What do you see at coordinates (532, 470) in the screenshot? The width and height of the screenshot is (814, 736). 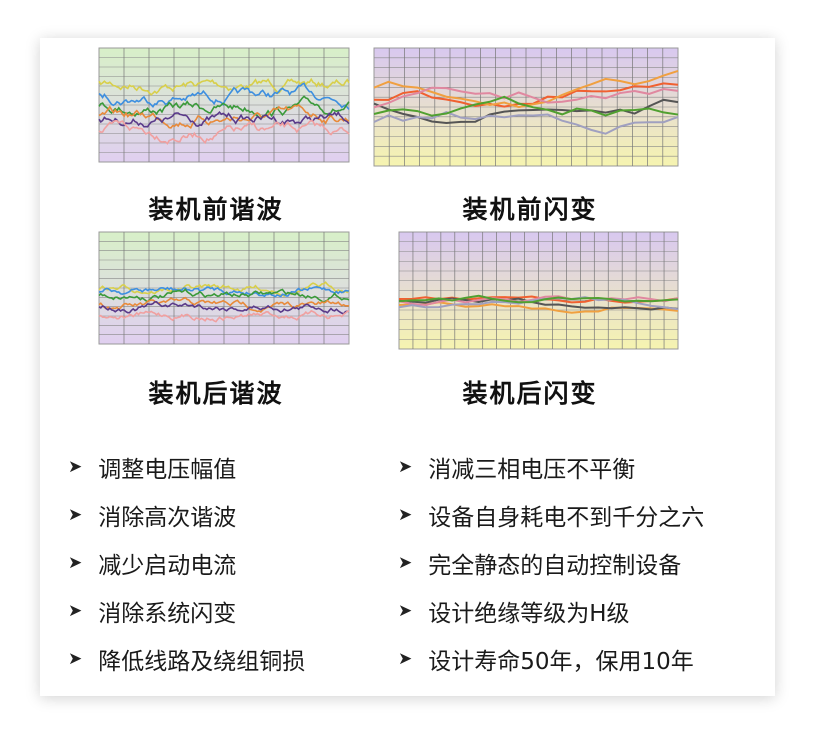 I see `bullet-text: 消减三相电压不平衡` at bounding box center [532, 470].